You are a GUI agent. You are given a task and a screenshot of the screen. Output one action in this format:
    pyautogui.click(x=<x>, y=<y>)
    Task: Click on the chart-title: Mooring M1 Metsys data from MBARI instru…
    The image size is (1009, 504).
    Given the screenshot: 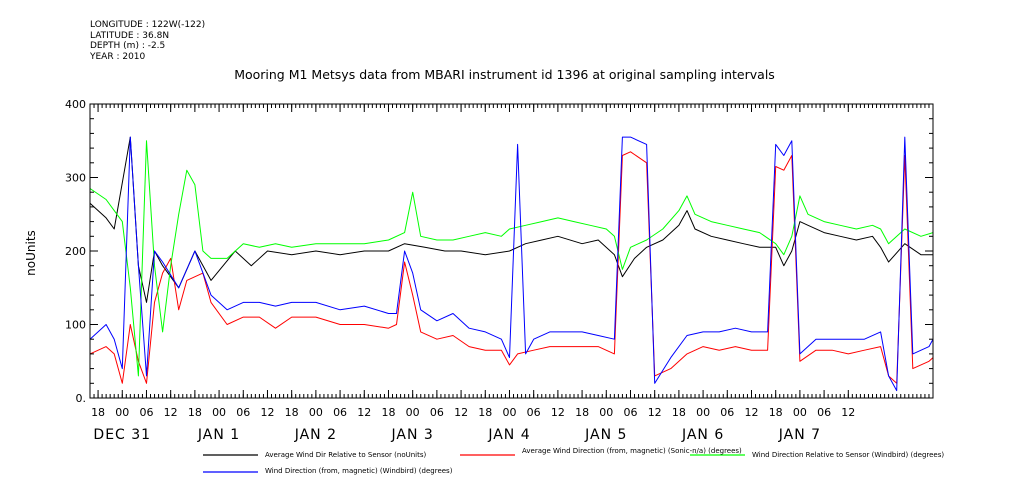 What is the action you would take?
    pyautogui.click(x=504, y=74)
    